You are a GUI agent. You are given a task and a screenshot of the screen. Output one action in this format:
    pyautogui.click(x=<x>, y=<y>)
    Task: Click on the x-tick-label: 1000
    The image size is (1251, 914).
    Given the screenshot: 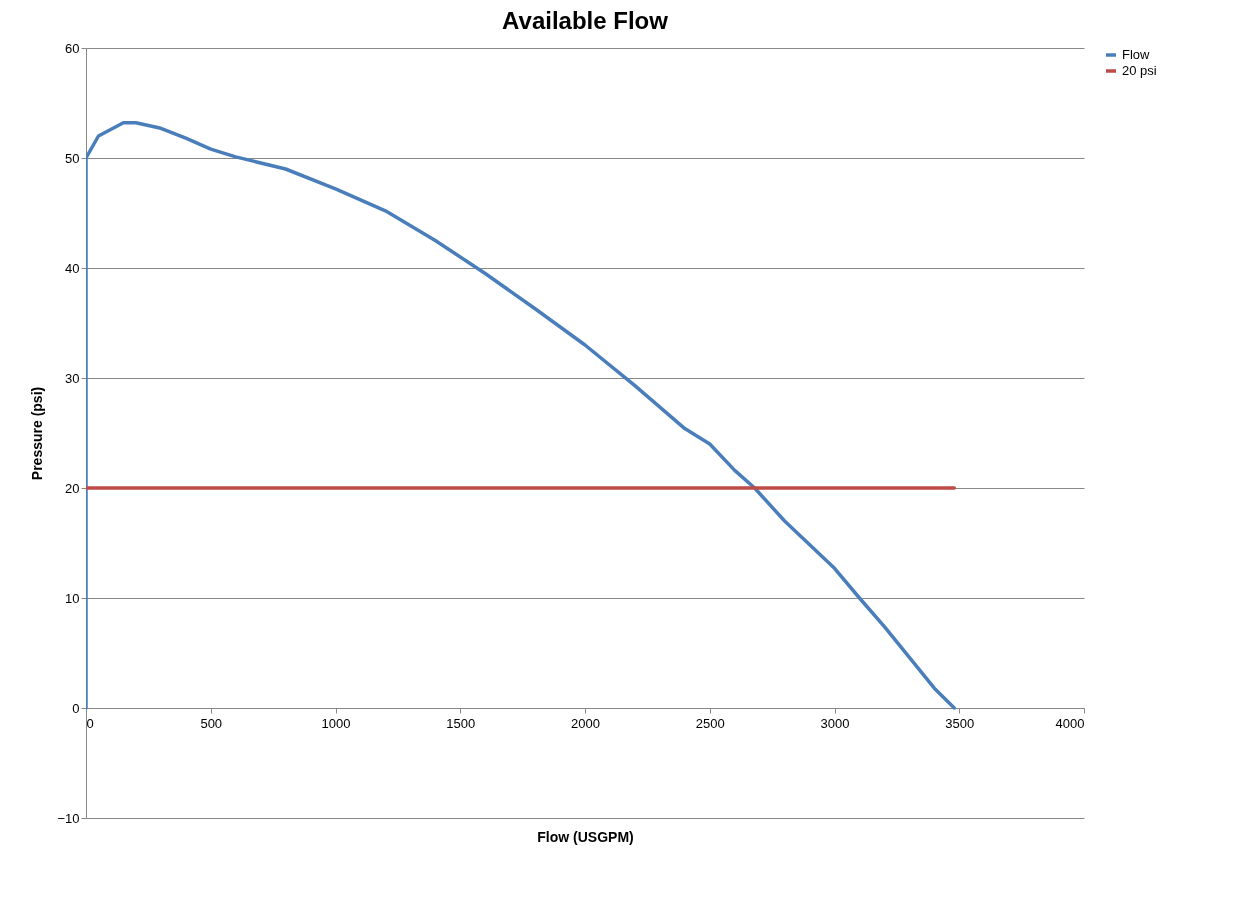 What is the action you would take?
    pyautogui.click(x=336, y=723)
    